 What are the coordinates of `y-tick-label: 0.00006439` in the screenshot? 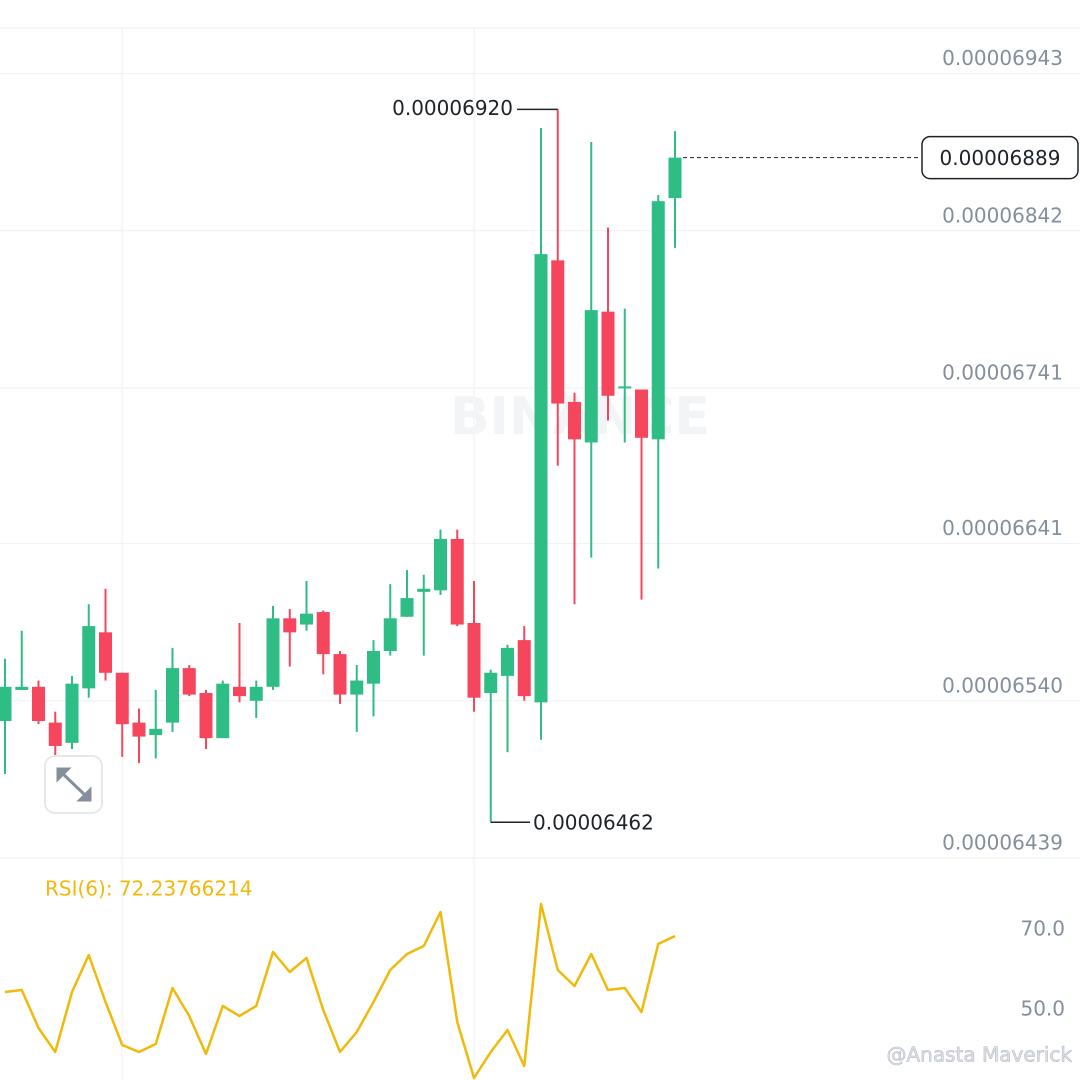 It's located at (1002, 843).